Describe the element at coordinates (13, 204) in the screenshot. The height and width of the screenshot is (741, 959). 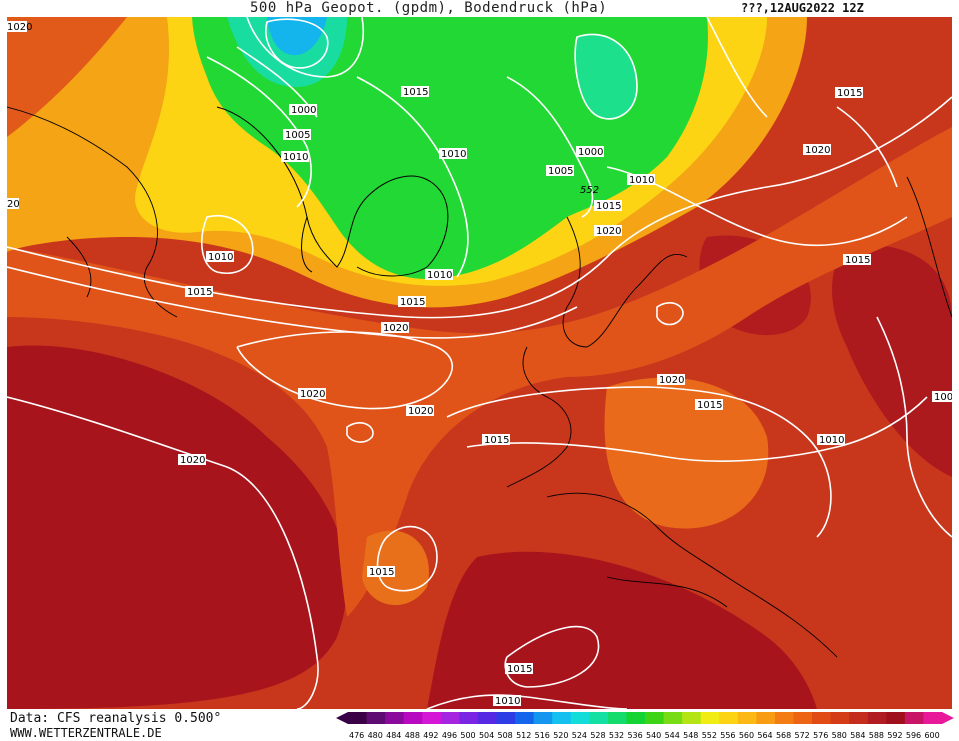
I see `svg-text: 20` at that location.